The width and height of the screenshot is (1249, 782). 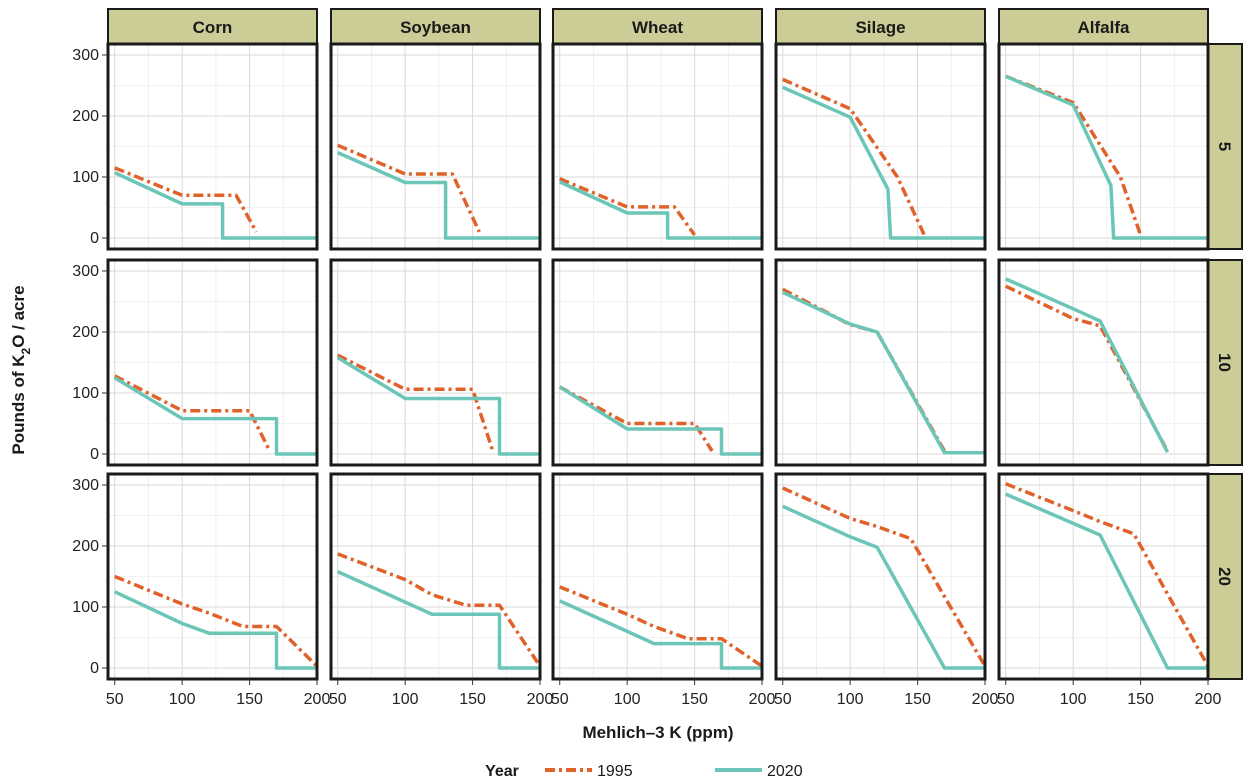 I want to click on legend-label-2020: 2020, so click(x=785, y=771).